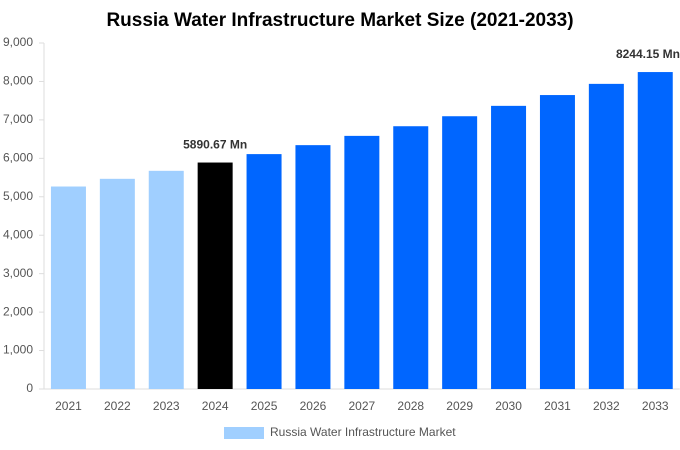 The height and width of the screenshot is (450, 680). Describe the element at coordinates (215, 145) in the screenshot. I see `value-label: 5890.67 Mn` at that location.